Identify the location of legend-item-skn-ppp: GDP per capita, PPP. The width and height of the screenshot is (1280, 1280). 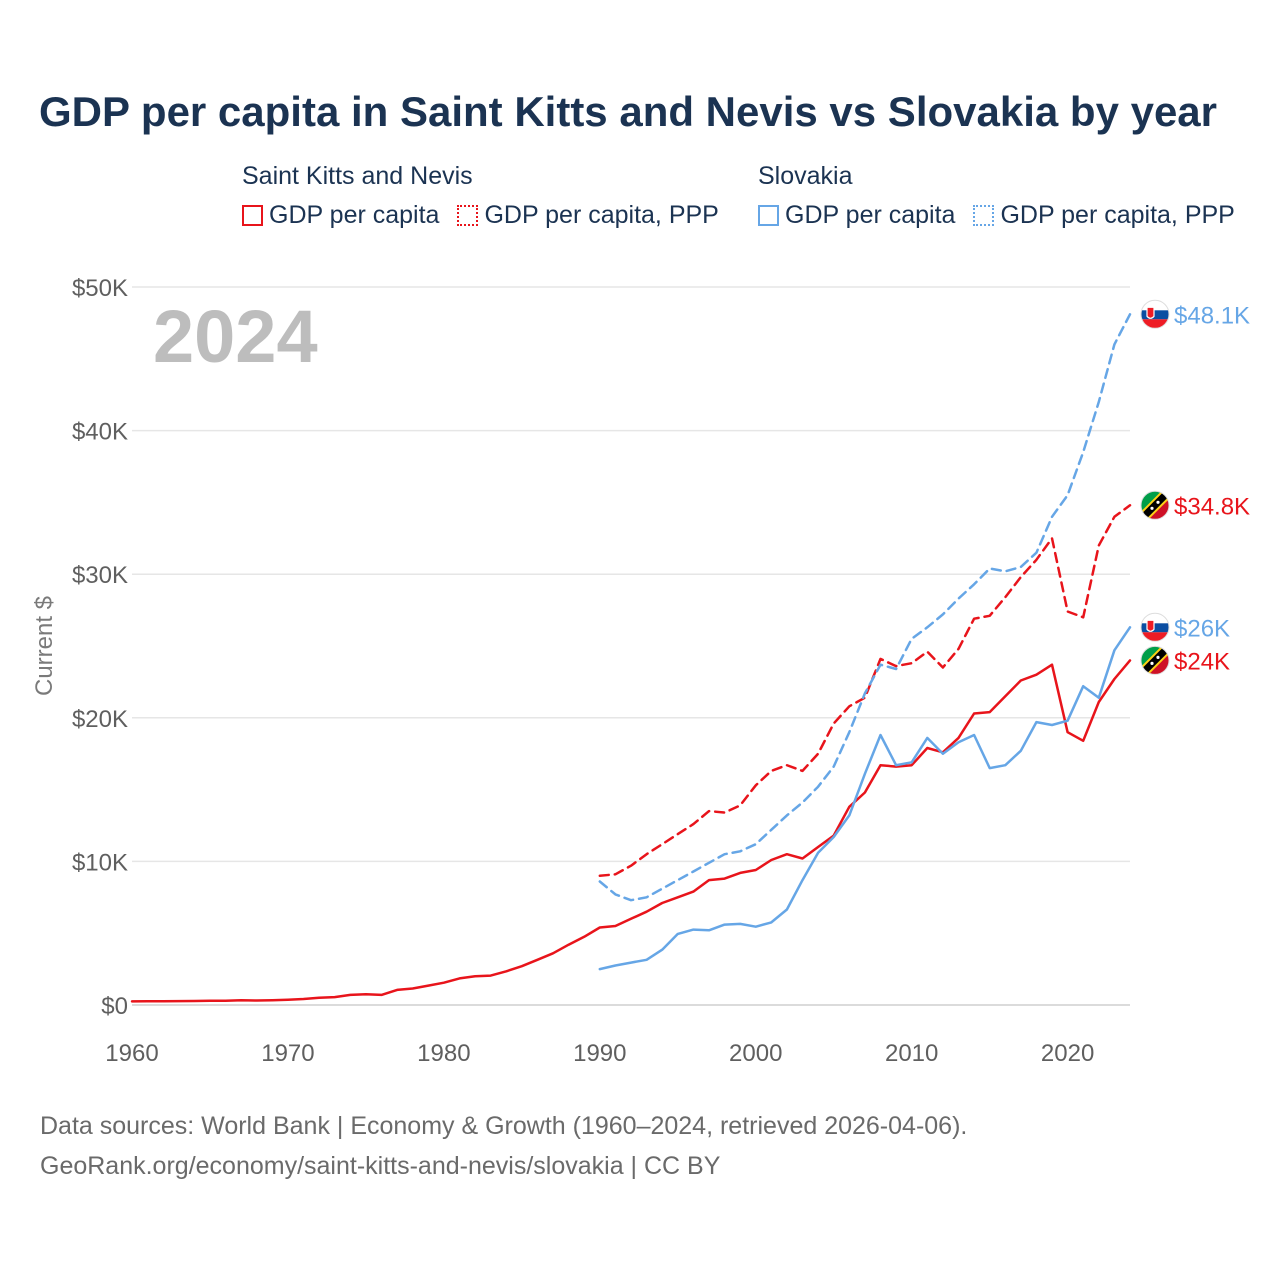
(588, 215).